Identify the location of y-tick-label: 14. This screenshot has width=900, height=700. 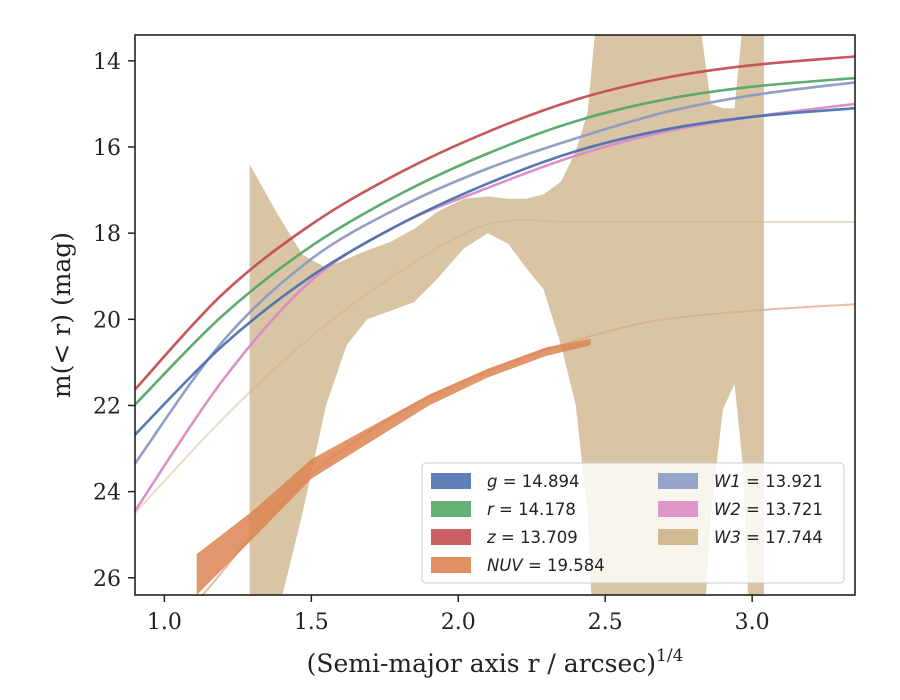
(107, 62).